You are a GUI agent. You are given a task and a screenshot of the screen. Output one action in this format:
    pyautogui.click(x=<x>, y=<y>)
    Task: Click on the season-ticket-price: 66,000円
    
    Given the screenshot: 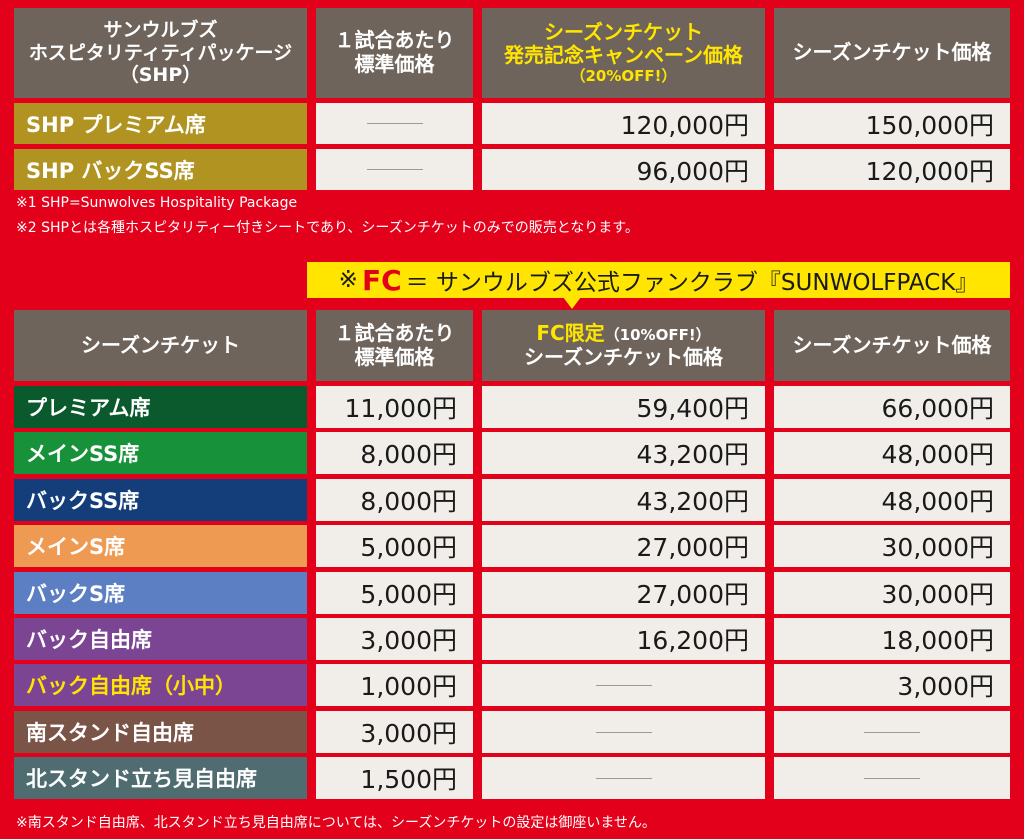 What is the action you would take?
    pyautogui.click(x=892, y=407)
    